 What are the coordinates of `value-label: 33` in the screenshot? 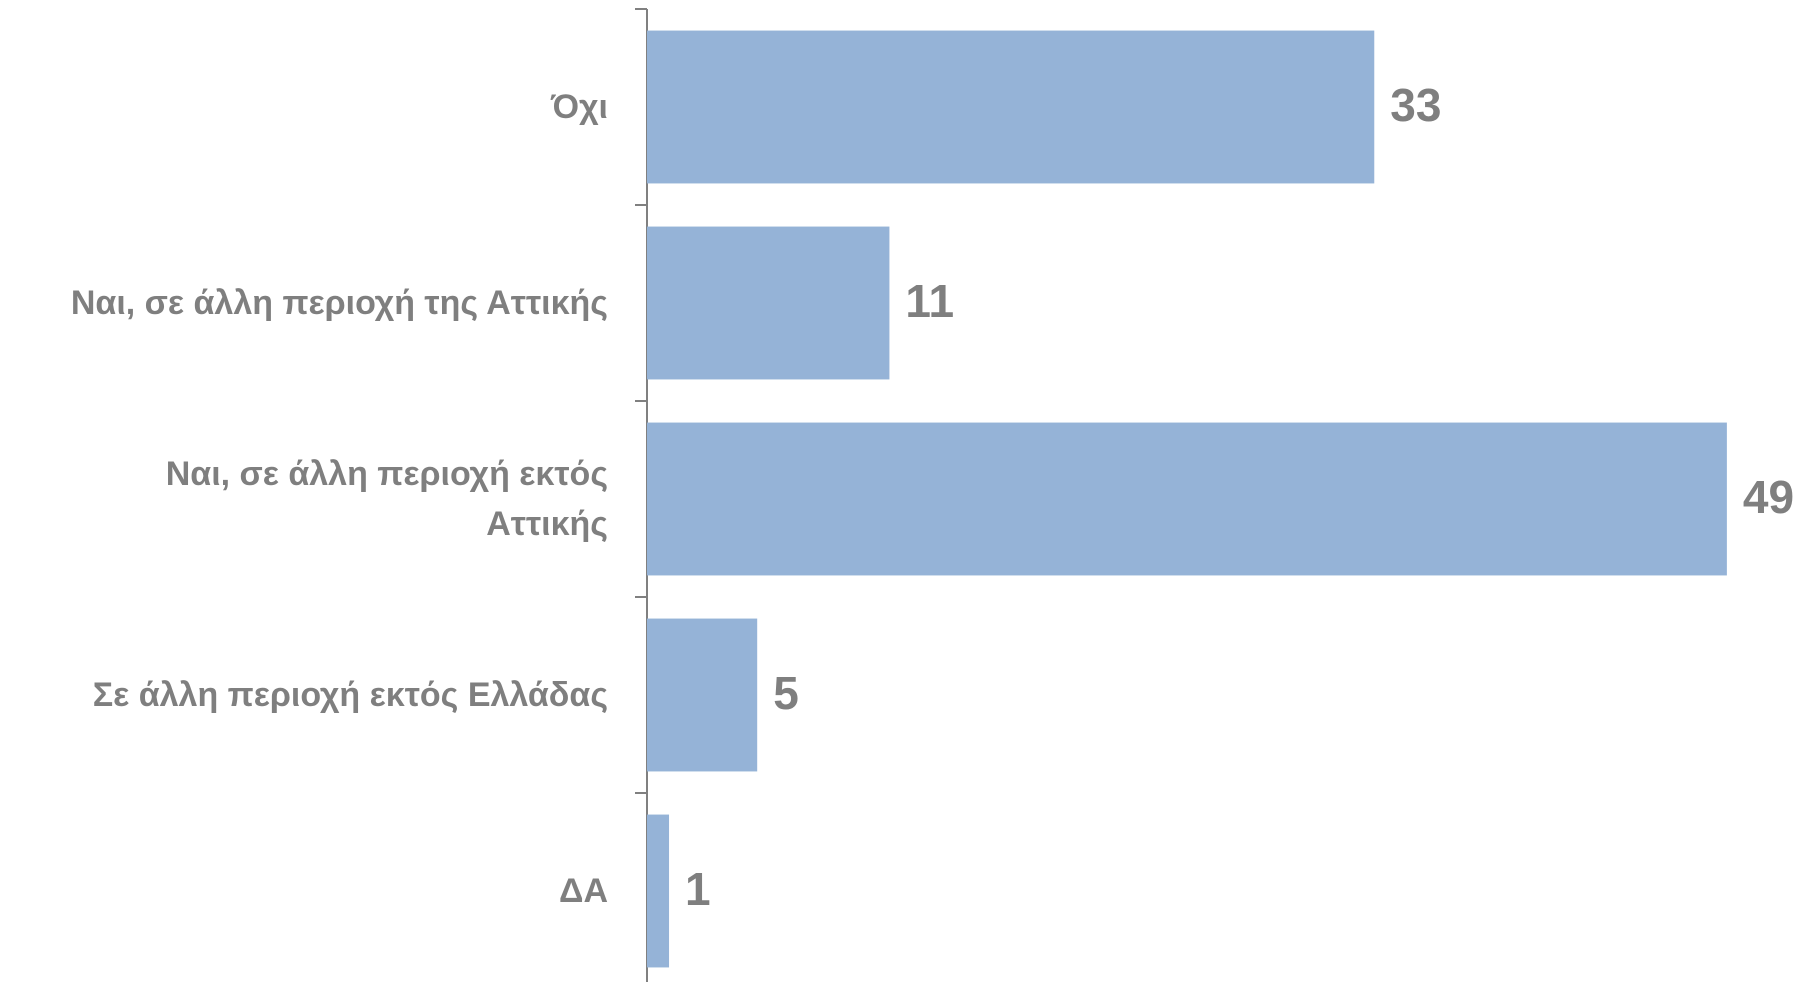 It's located at (1415, 105).